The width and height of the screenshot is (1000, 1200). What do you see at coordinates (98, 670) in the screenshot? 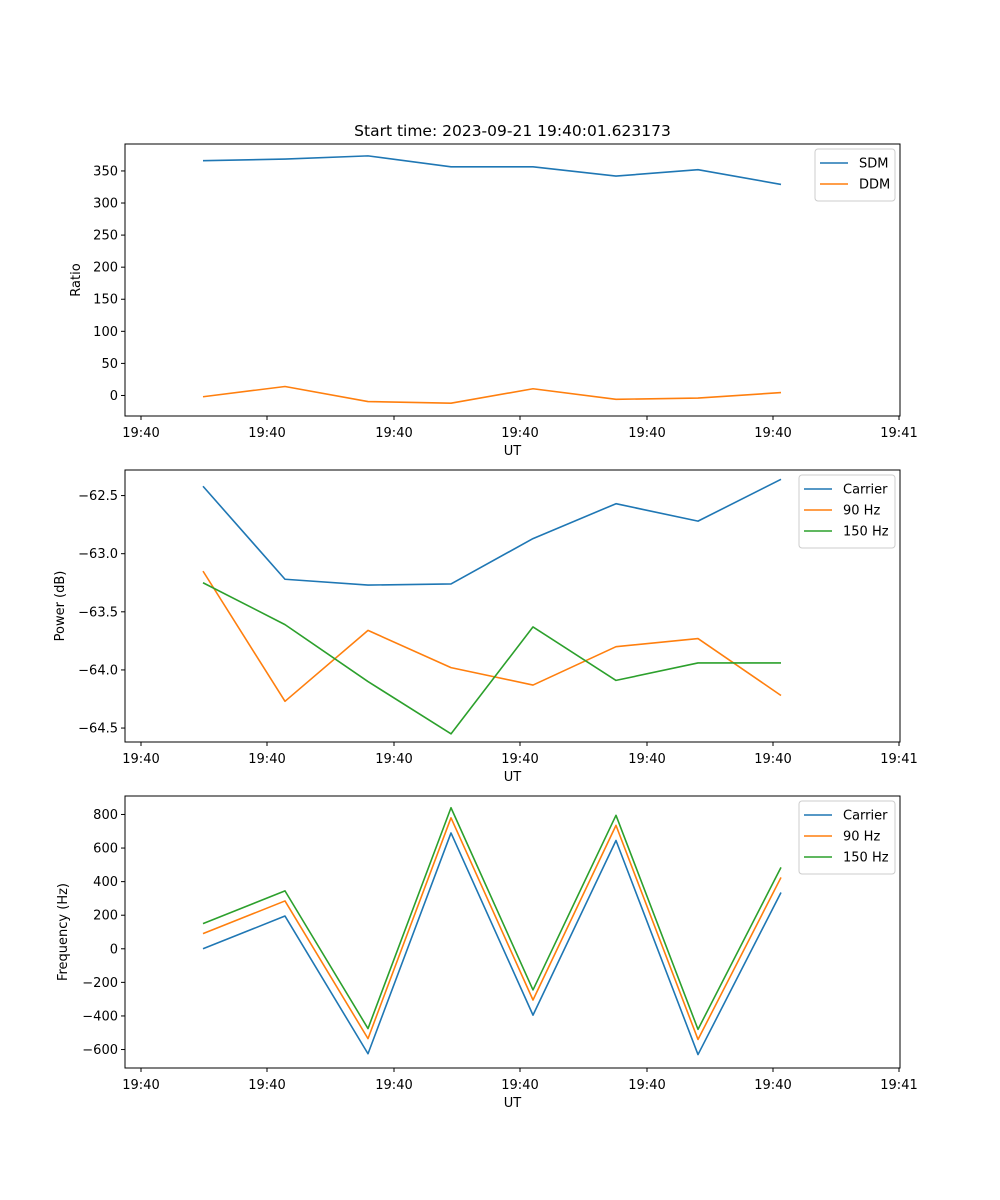
I see `y-tick-label: −64.0` at bounding box center [98, 670].